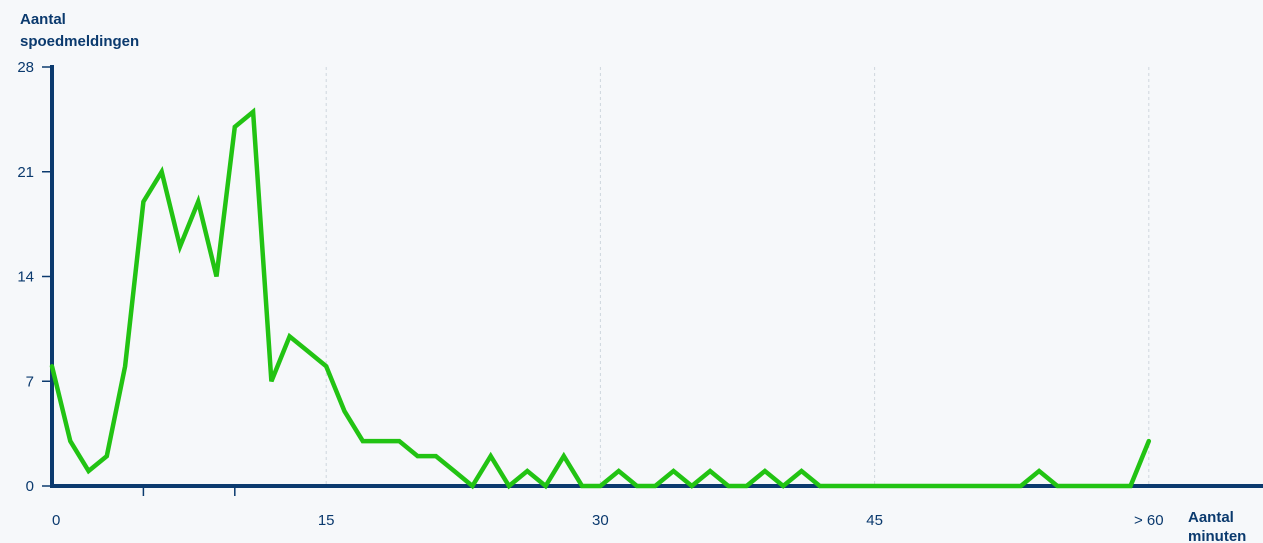  I want to click on x-tick-label: > 60, so click(1149, 520).